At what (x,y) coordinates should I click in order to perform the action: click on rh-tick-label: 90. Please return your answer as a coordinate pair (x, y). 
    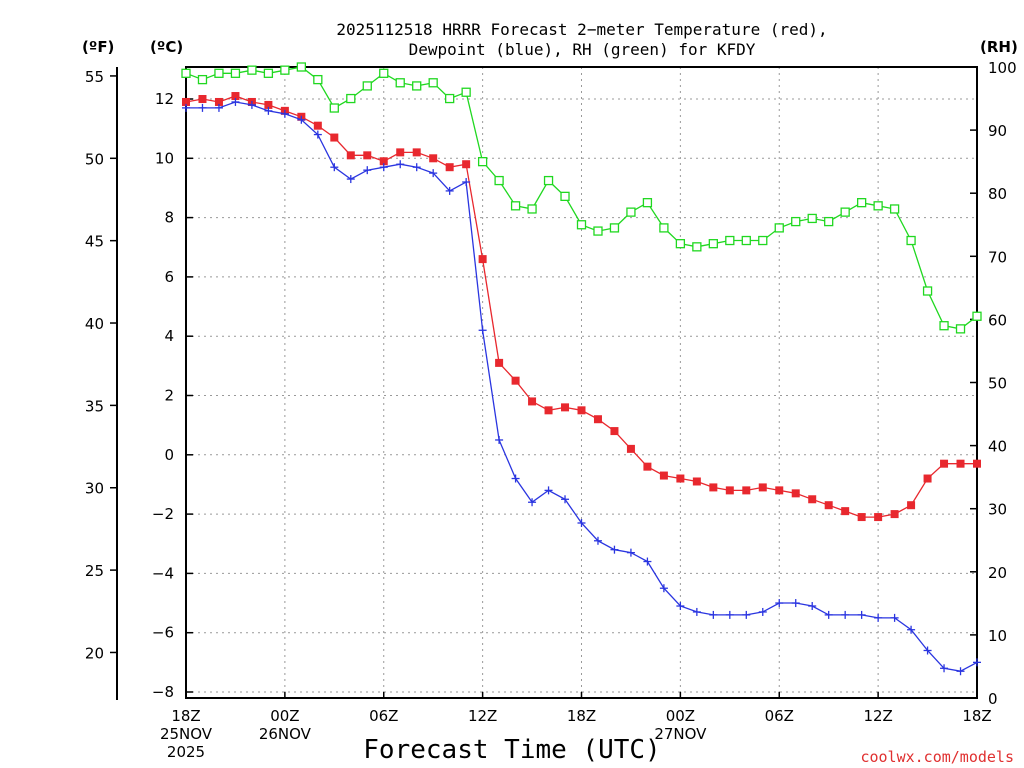
    Looking at the image, I should click on (997, 131).